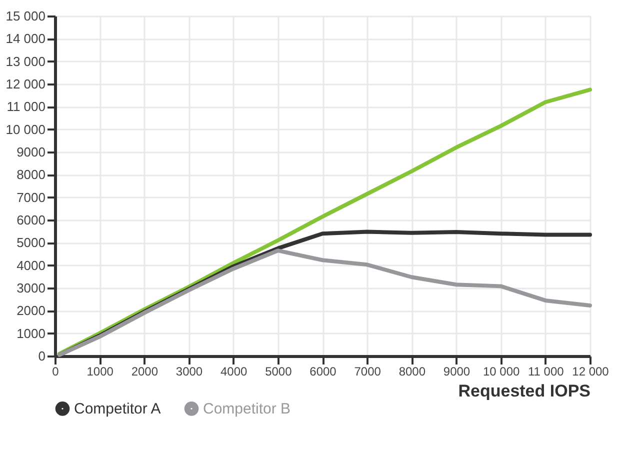  I want to click on legend-label: Competitor A, so click(117, 409).